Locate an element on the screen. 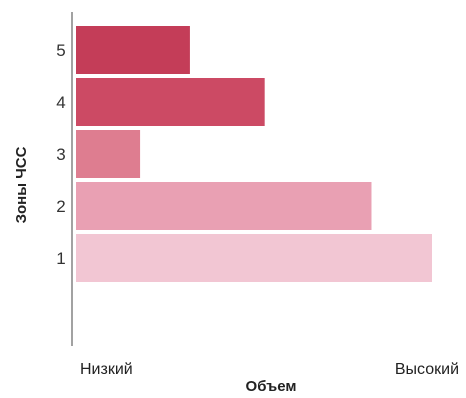  y-tick-label-2: 2 is located at coordinates (60, 206).